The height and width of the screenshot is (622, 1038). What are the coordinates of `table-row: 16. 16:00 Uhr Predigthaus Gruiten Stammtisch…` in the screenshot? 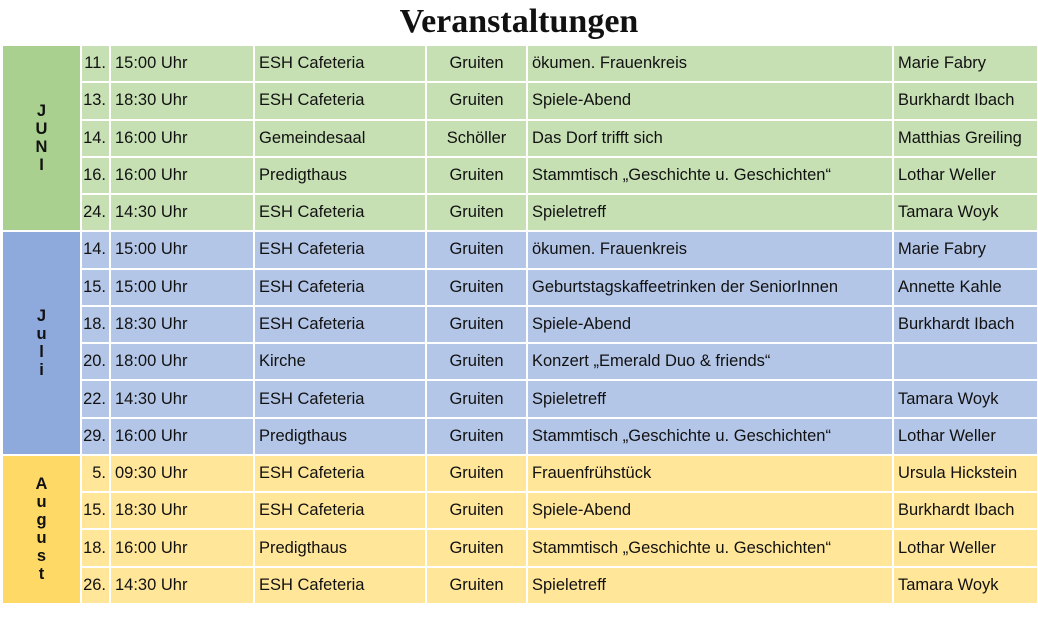 It's located at (520, 175).